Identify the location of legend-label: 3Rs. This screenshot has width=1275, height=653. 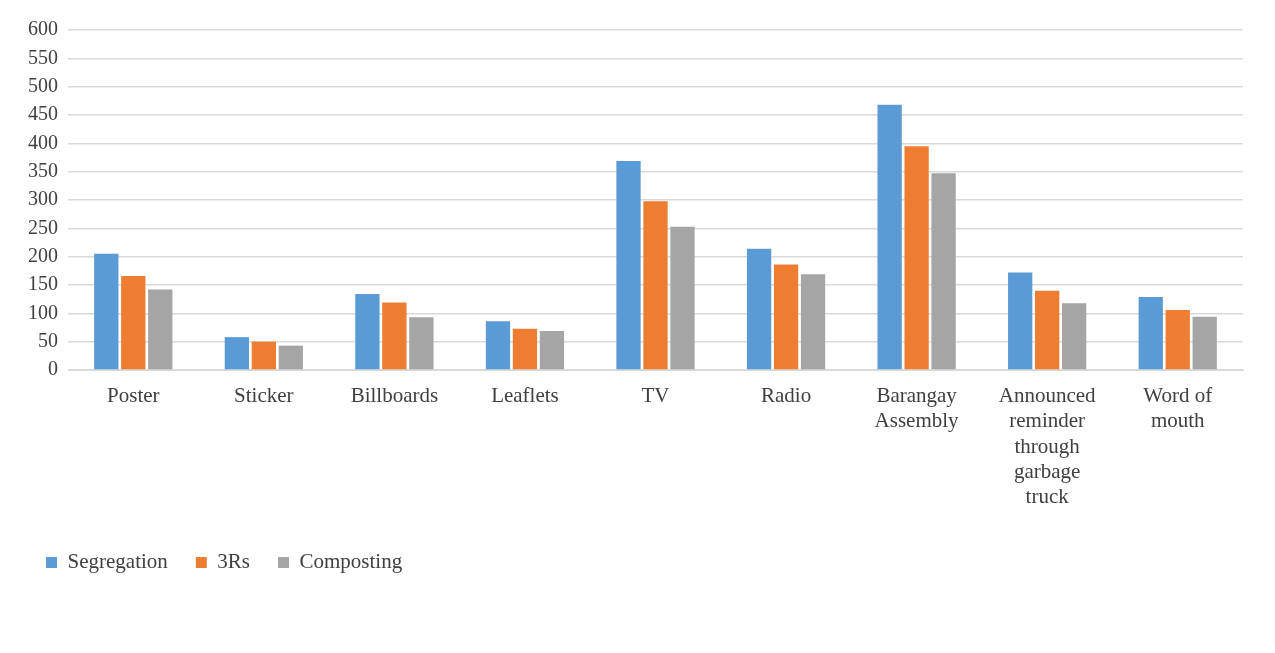
(233, 561).